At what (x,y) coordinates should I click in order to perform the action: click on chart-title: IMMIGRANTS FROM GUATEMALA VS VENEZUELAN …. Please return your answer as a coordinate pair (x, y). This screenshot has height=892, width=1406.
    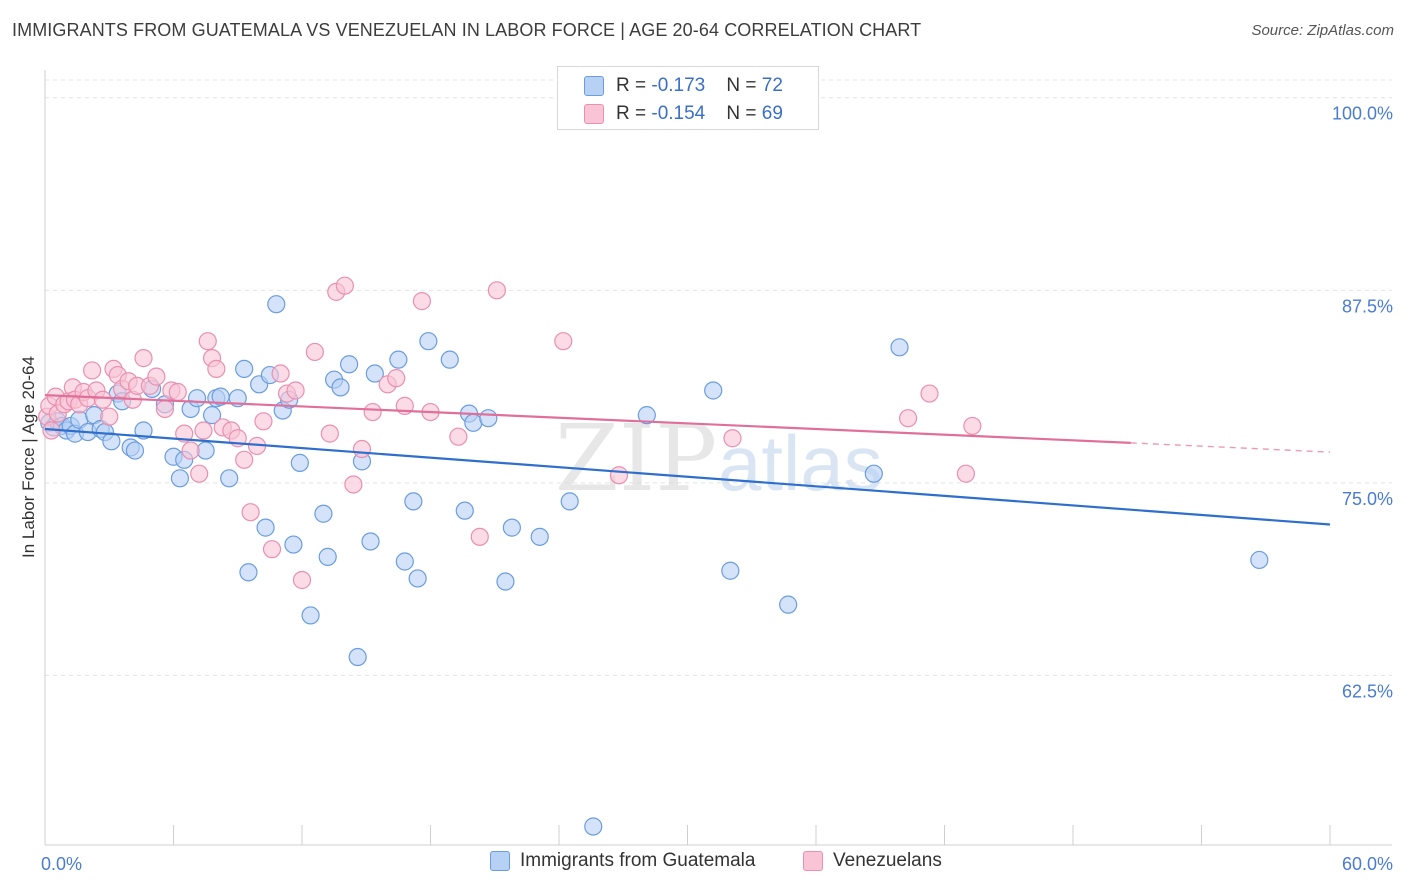
    Looking at the image, I should click on (467, 30).